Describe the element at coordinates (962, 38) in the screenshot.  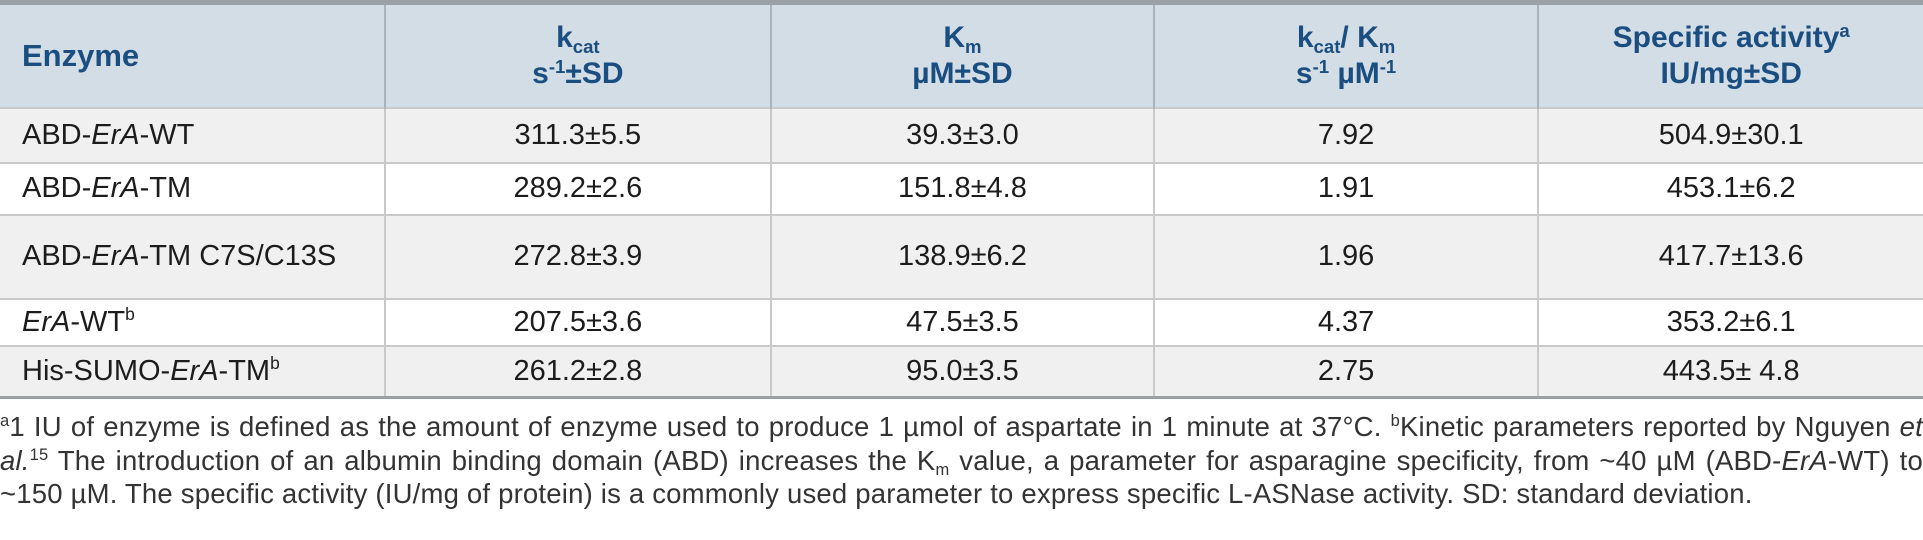
I see `km-symbol: Km` at that location.